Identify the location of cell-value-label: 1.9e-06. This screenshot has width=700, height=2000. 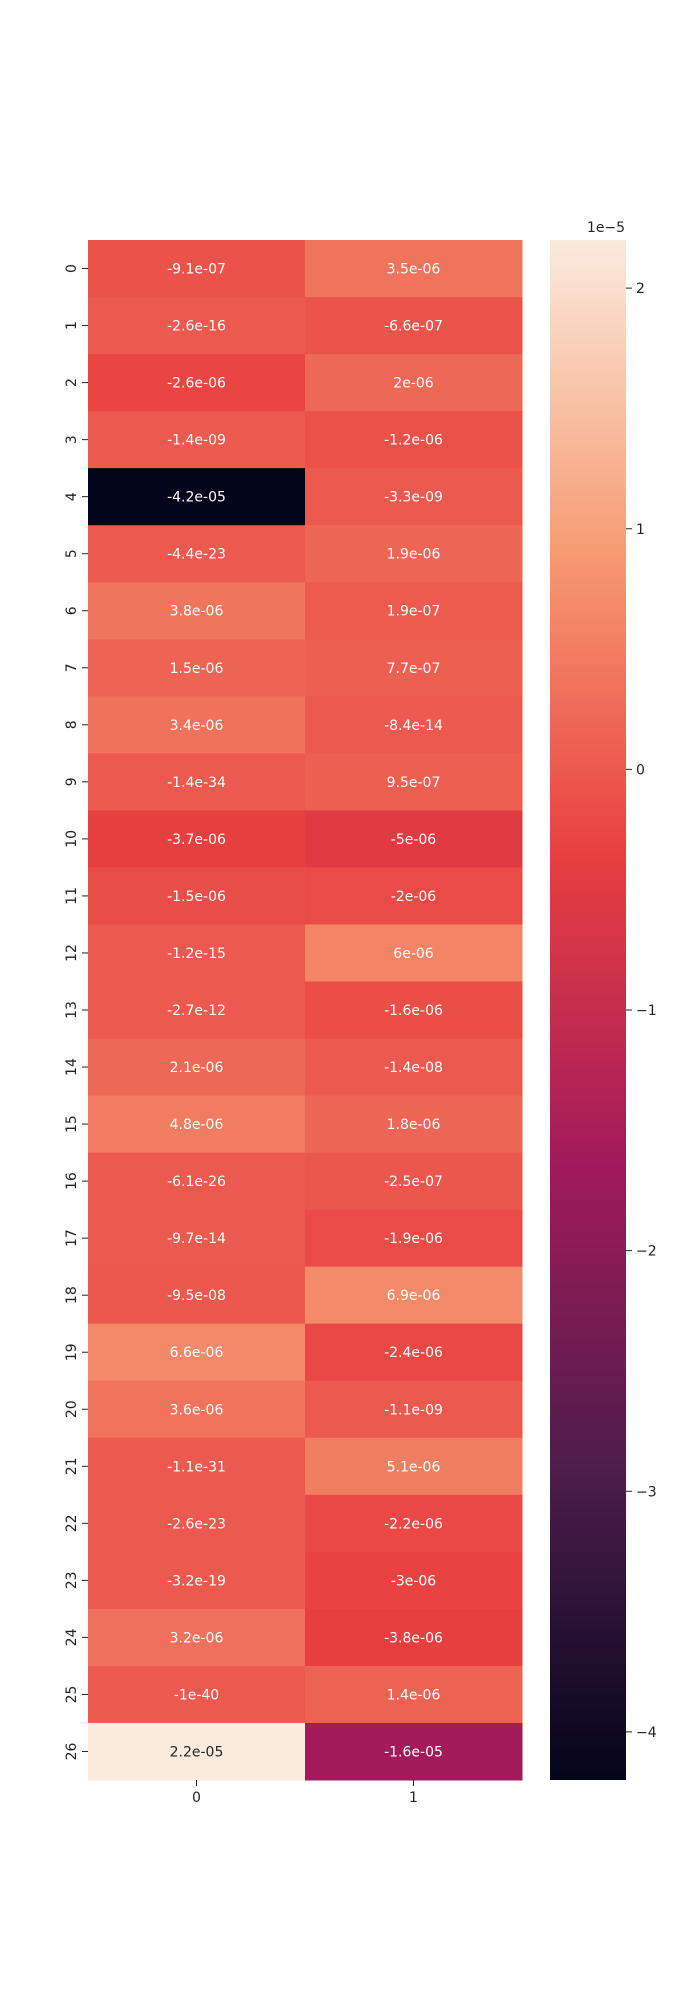
(414, 555).